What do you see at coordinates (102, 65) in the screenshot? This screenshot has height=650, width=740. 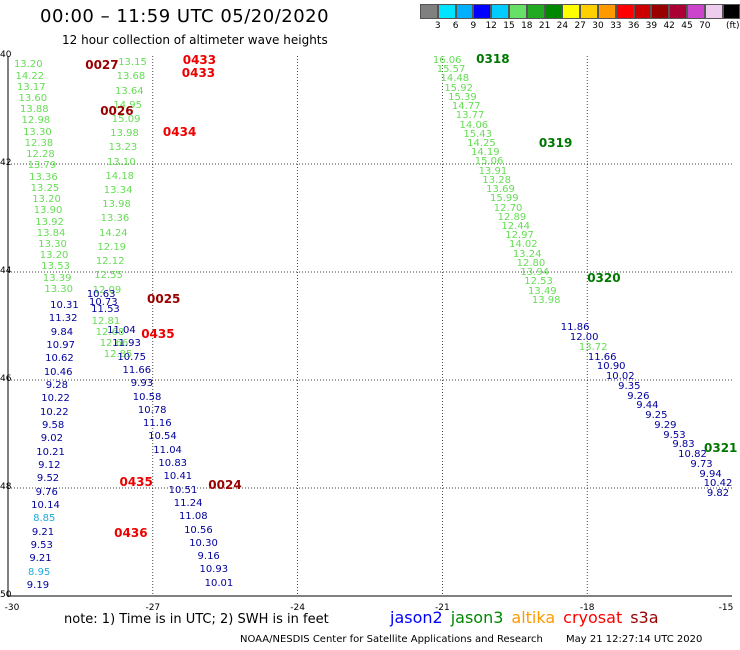 I see `pass-time-label: 0027` at bounding box center [102, 65].